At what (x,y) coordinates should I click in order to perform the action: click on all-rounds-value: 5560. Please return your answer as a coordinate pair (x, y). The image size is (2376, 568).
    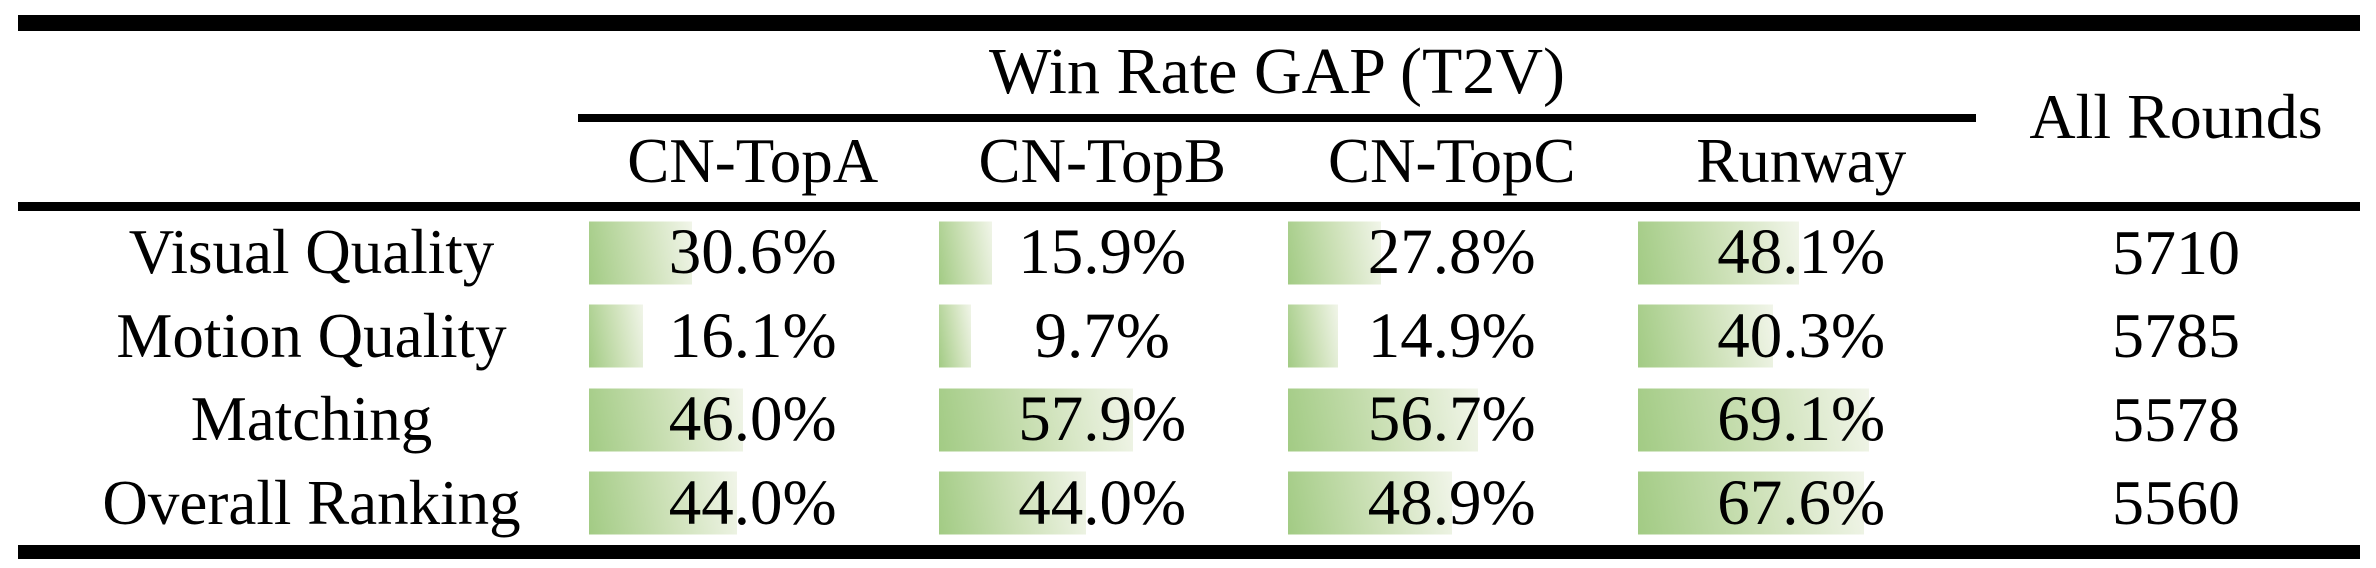
    Looking at the image, I should click on (2176, 503).